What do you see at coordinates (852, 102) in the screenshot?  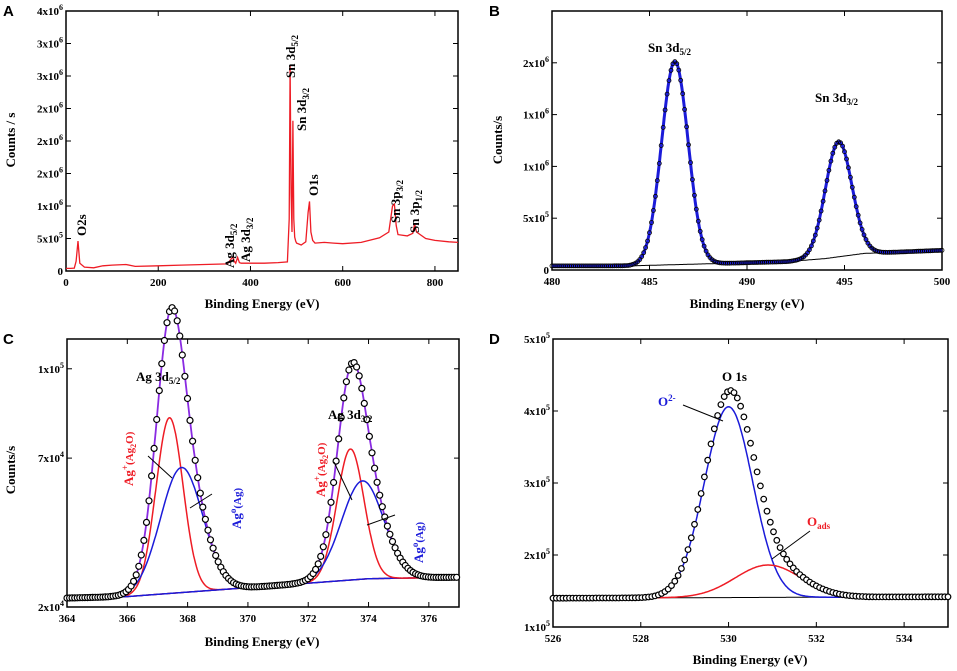 I see `annot-b-sn-3d32-sub: 3/2` at bounding box center [852, 102].